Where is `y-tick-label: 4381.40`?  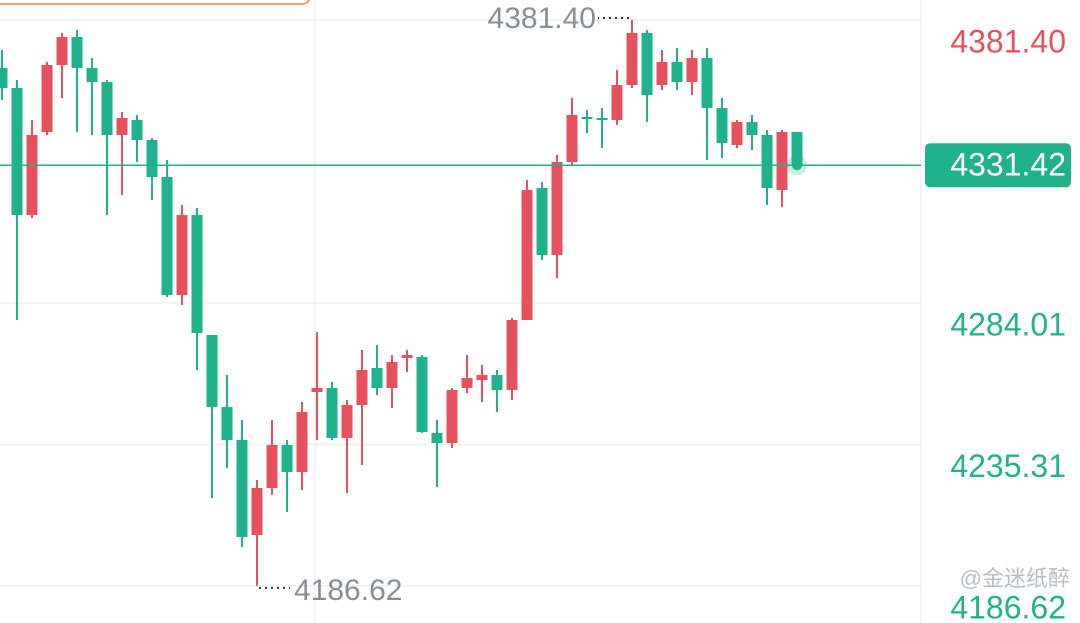 y-tick-label: 4381.40 is located at coordinates (1008, 41).